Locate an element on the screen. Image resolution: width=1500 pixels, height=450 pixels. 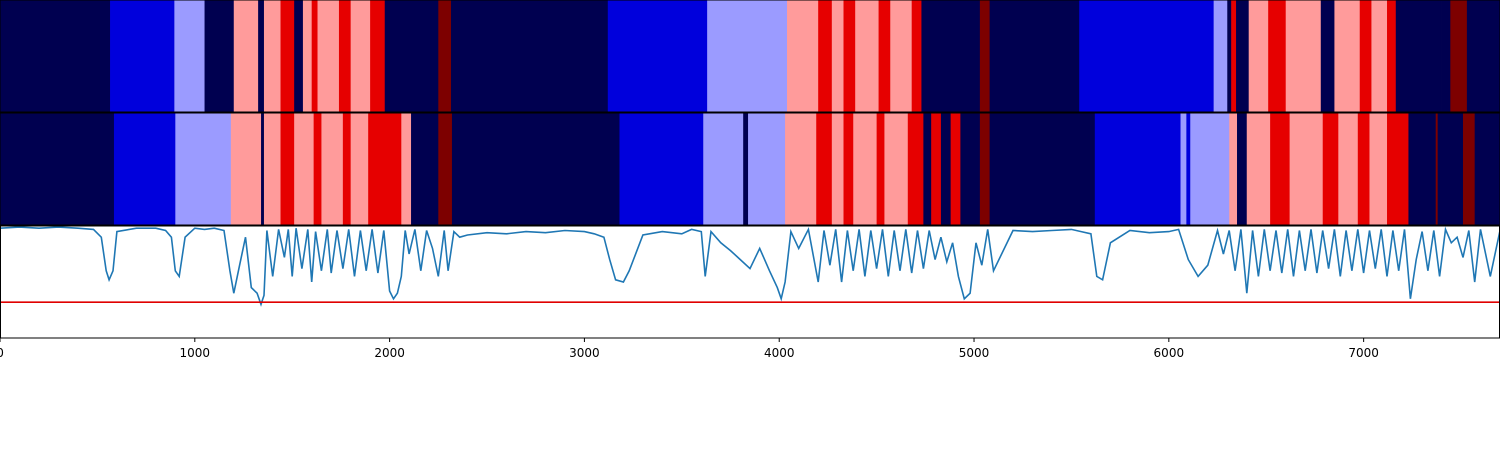
x-tick-label-4: 4000 is located at coordinates (779, 353).